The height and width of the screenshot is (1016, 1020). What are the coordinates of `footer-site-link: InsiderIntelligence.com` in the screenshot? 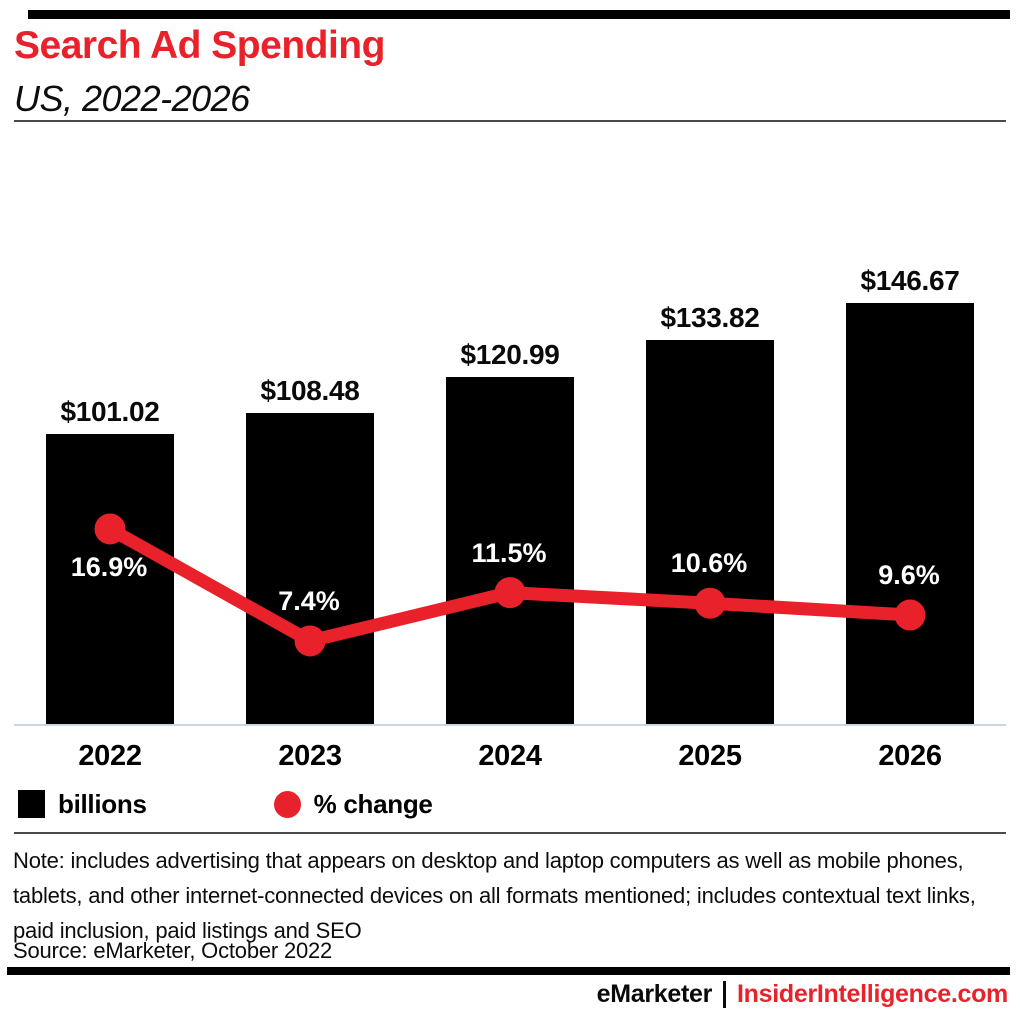 It's located at (872, 994).